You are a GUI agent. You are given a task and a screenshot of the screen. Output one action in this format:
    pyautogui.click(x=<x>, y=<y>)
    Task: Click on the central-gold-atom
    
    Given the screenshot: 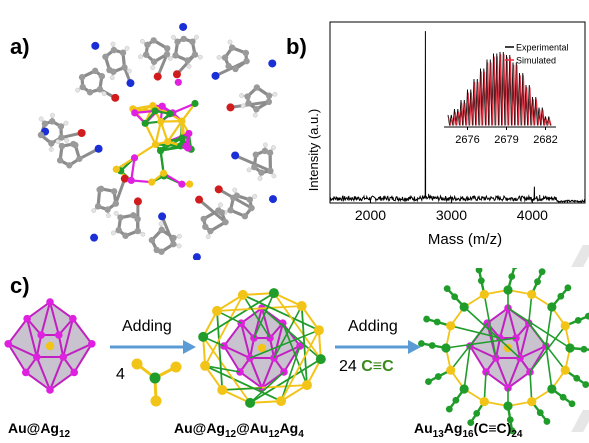 What is the action you would take?
    pyautogui.click(x=50, y=346)
    